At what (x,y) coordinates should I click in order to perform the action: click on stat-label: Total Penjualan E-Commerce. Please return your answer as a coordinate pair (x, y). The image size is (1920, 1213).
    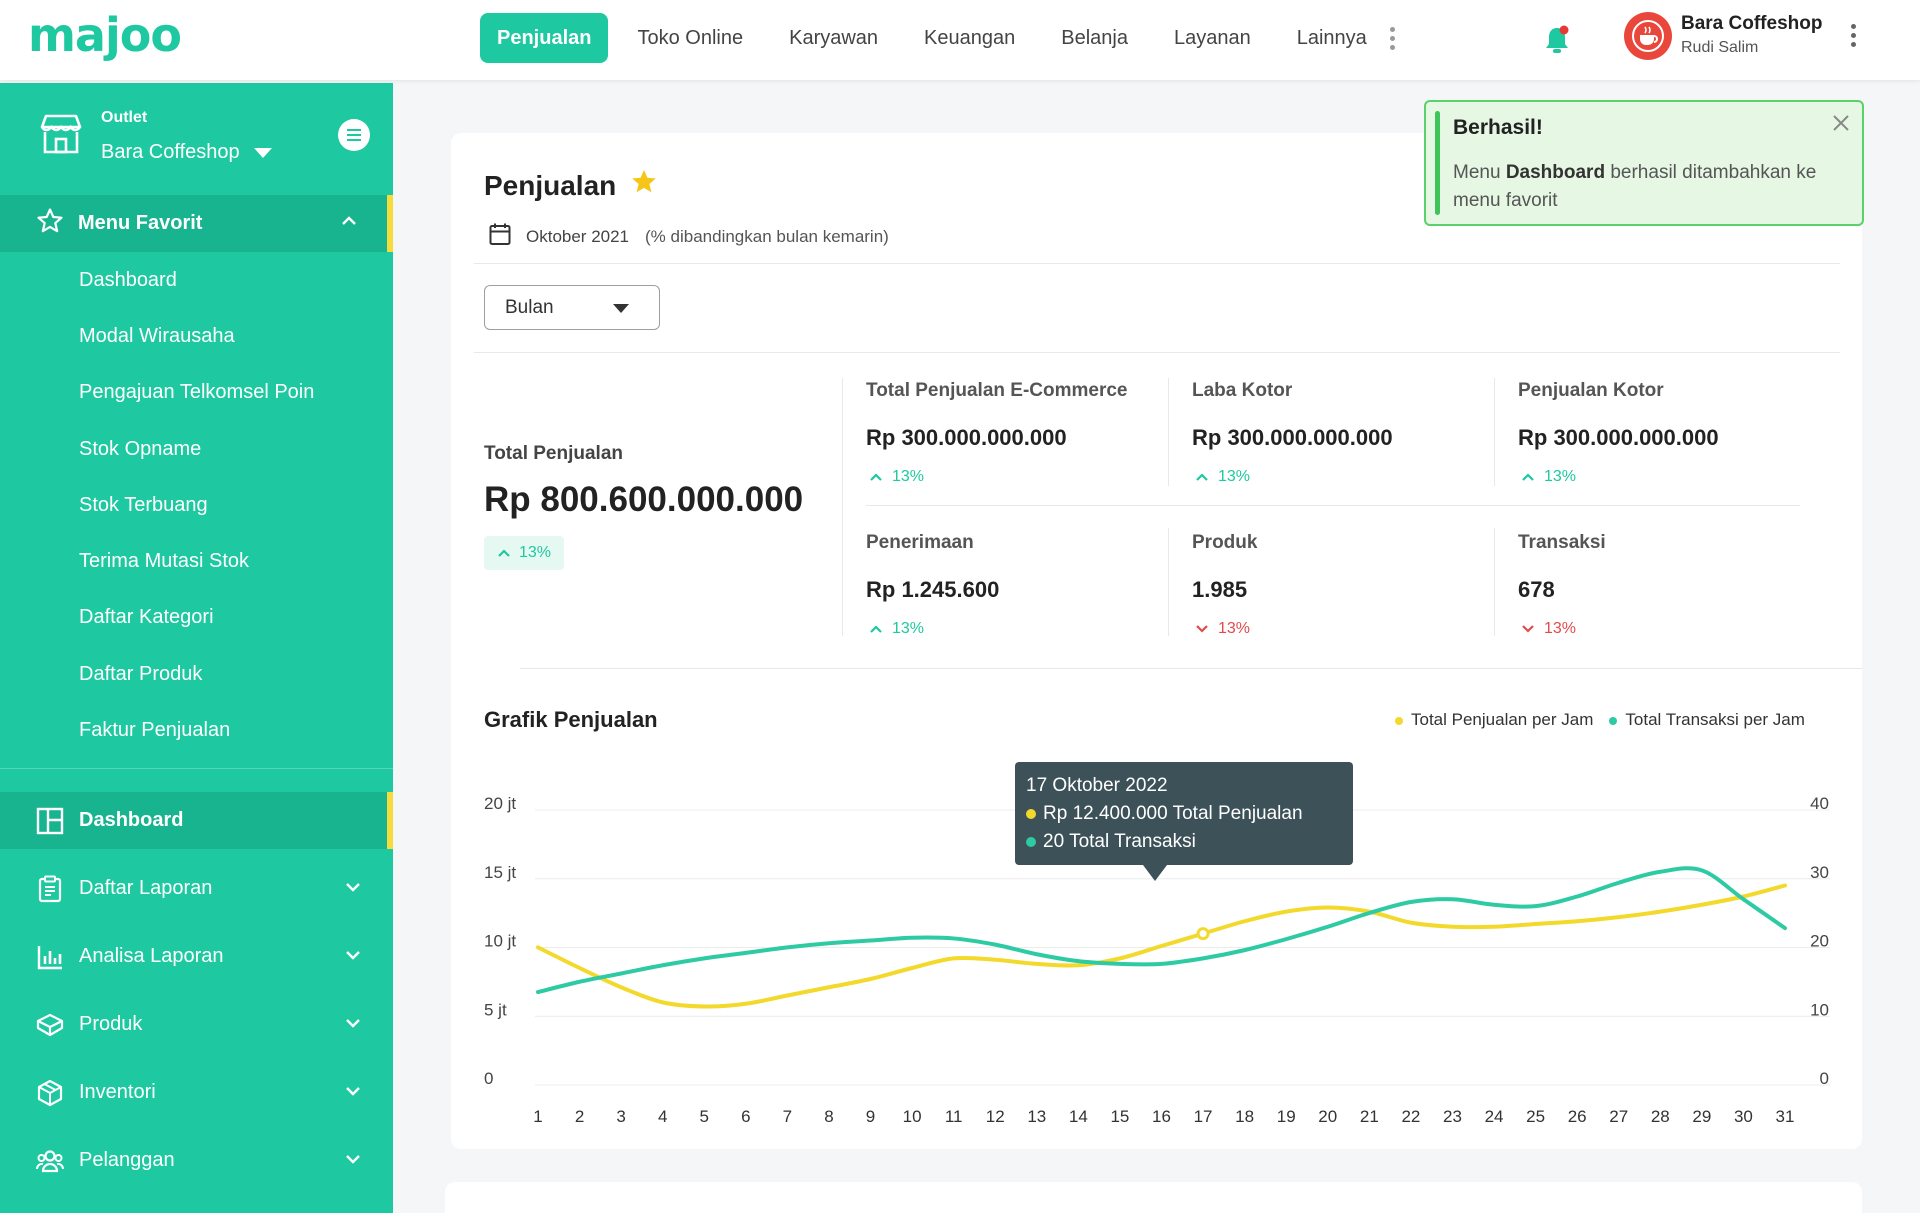
    Looking at the image, I should click on (997, 390).